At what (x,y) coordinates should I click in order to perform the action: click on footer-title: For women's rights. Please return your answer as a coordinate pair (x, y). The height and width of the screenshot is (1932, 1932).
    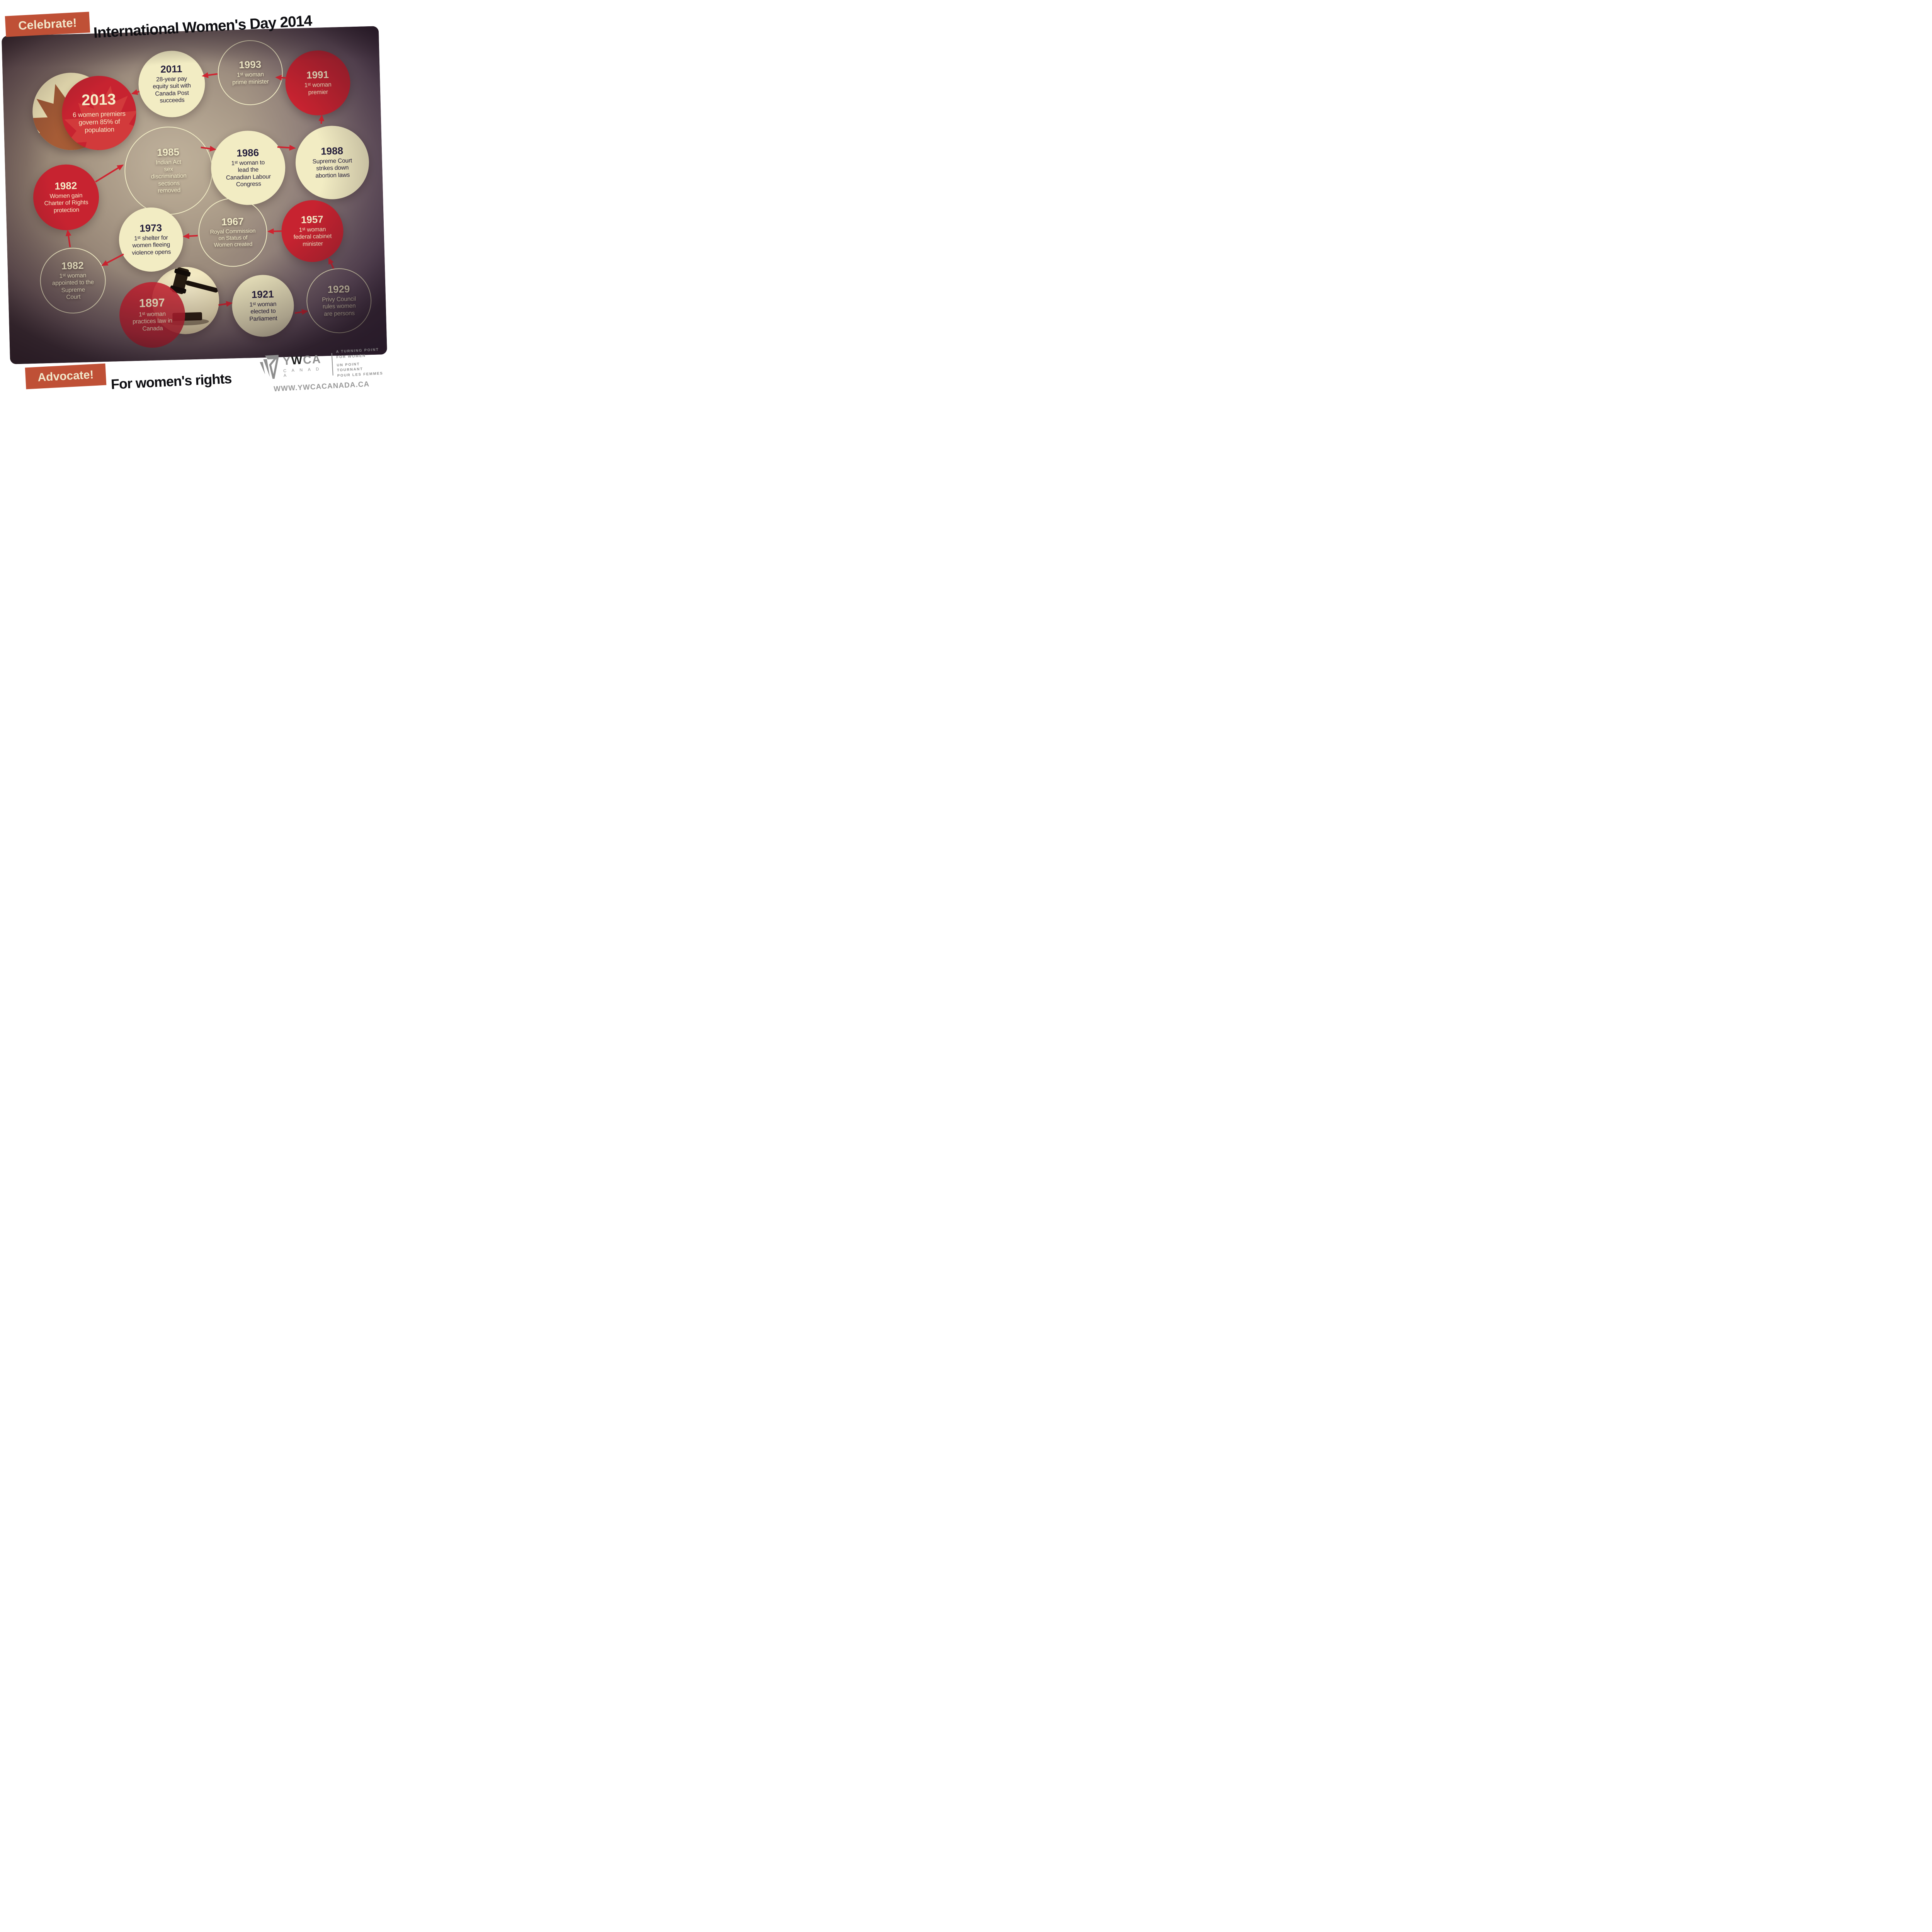
    Looking at the image, I should click on (171, 381).